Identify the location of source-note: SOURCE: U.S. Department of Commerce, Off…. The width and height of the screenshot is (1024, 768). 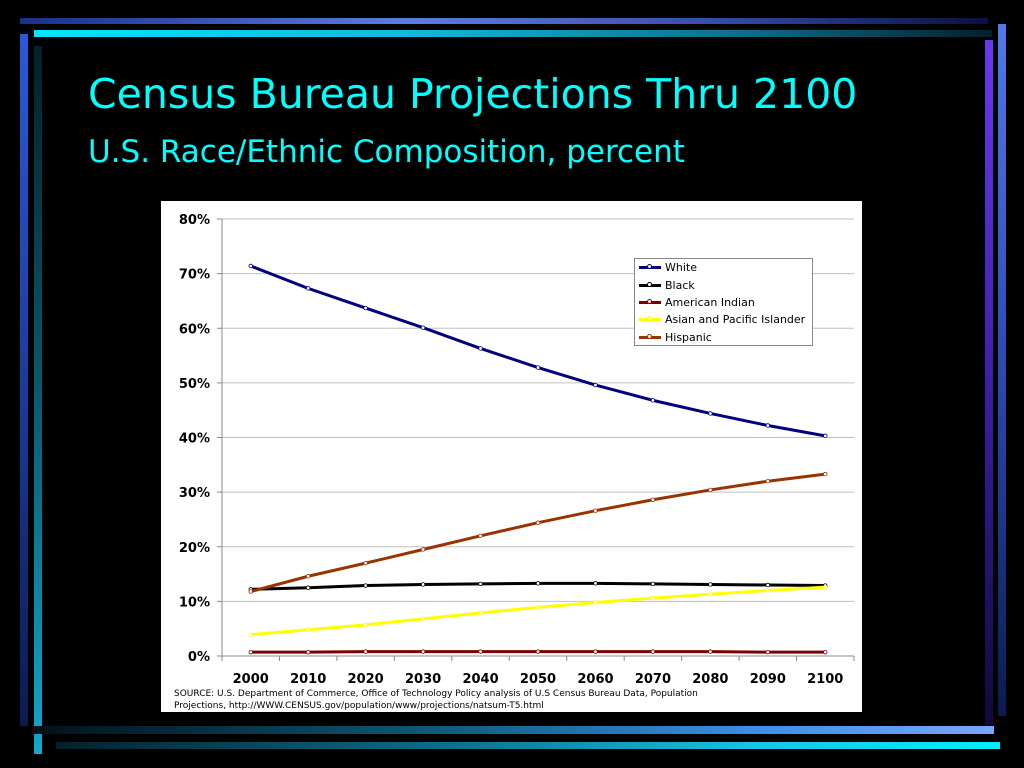
(474, 700).